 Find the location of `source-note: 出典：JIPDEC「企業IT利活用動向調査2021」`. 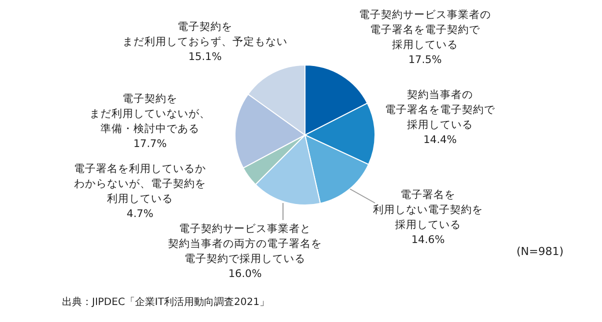

source-note: 出典：JIPDEC「企業IT利活用動向調査2021」 is located at coordinates (166, 302).